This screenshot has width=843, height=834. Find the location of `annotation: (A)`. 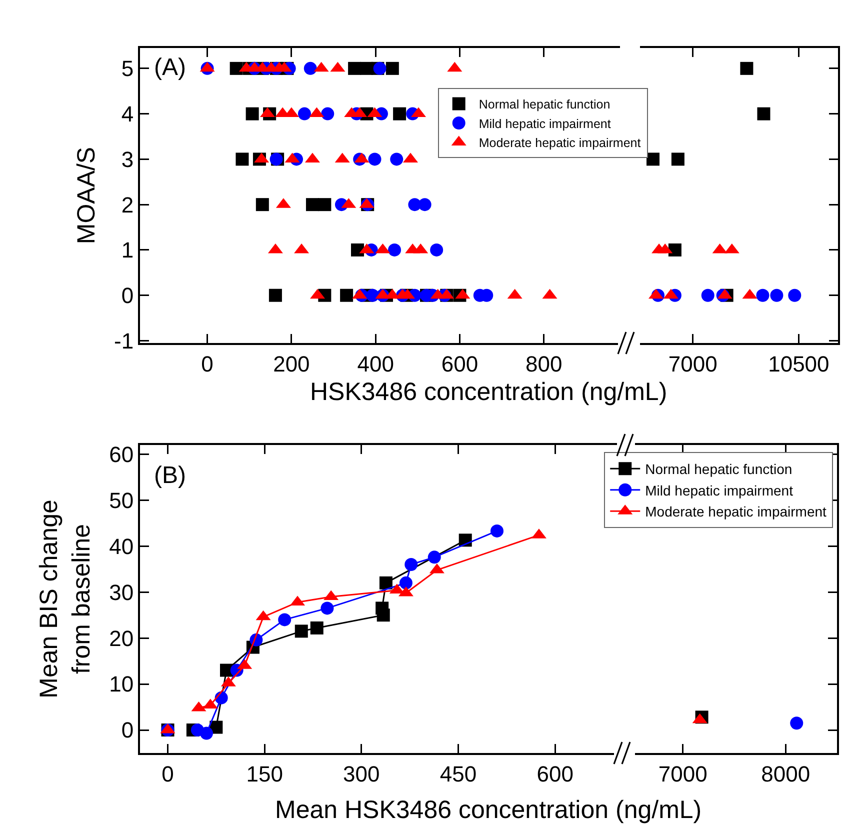

annotation: (A) is located at coordinates (170, 67).